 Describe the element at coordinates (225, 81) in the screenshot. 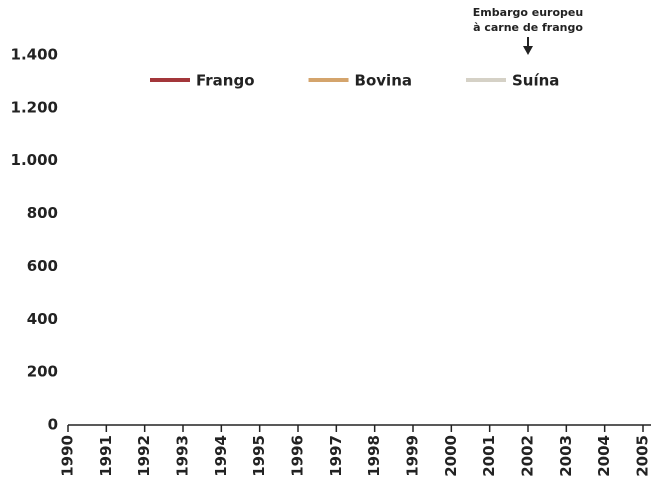

I see `legend-label: Frango` at that location.